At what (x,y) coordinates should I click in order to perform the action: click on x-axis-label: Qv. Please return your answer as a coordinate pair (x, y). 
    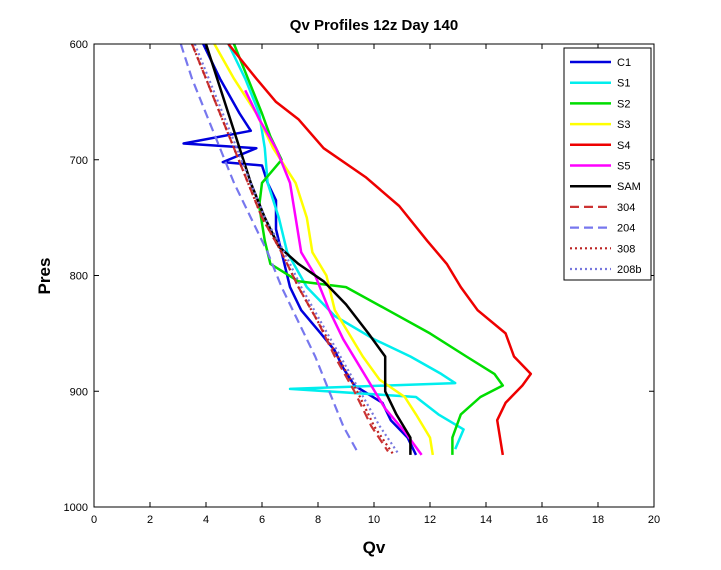
    Looking at the image, I should click on (374, 547).